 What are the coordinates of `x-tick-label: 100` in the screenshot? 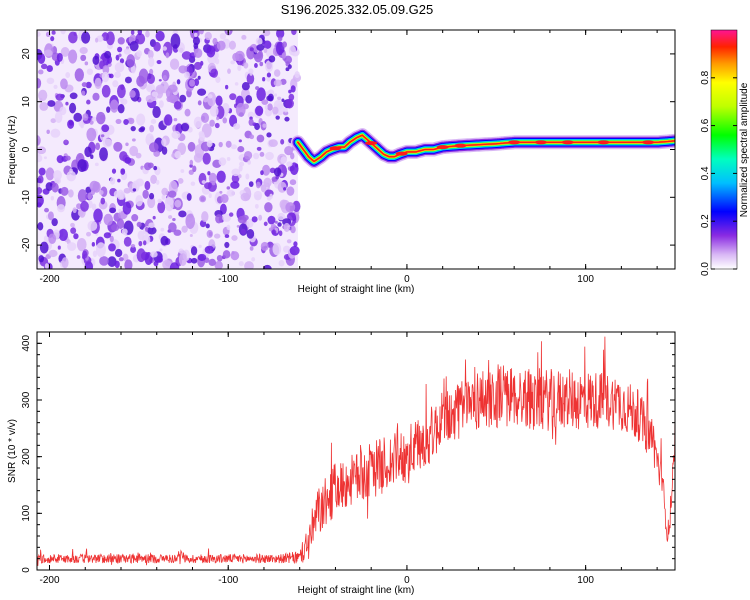 It's located at (585, 279).